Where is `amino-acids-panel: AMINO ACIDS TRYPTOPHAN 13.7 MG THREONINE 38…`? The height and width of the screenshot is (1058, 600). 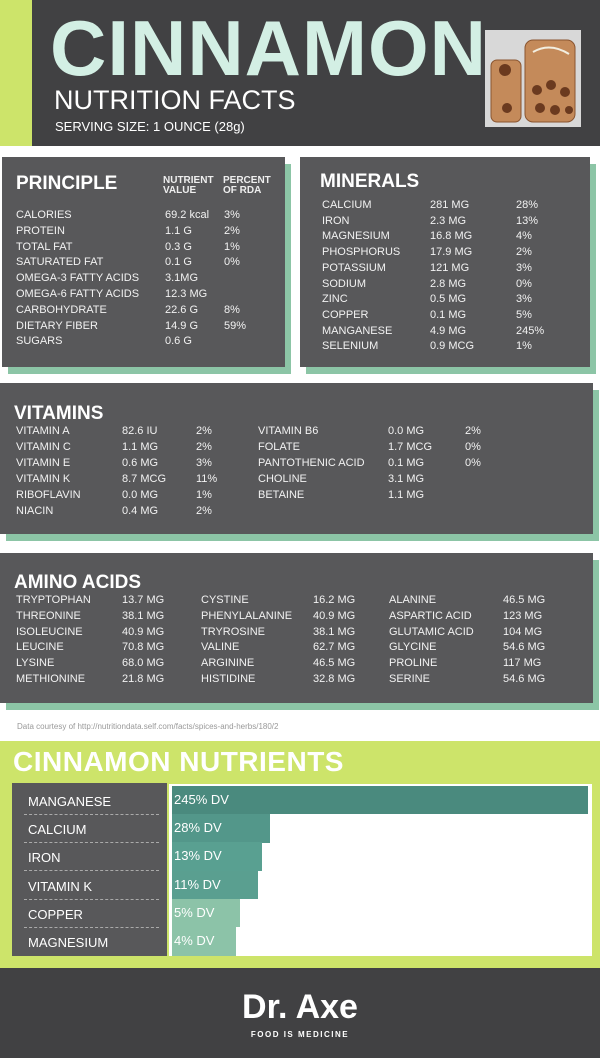 amino-acids-panel: AMINO ACIDS TRYPTOPHAN 13.7 MG THREONINE 38… is located at coordinates (296, 628).